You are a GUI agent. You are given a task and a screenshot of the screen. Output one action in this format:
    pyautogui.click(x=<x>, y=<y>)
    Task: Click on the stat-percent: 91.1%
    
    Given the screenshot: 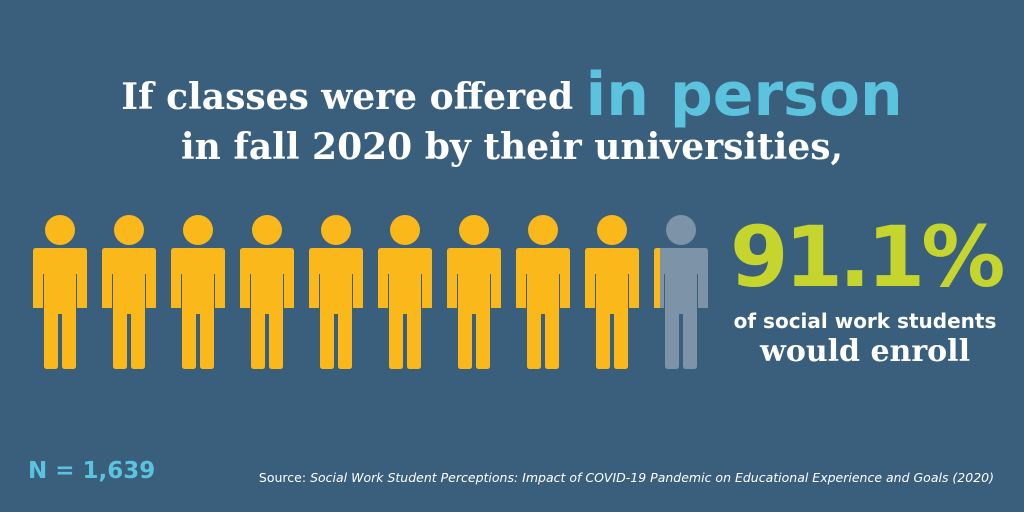 What is the action you would take?
    pyautogui.click(x=867, y=257)
    